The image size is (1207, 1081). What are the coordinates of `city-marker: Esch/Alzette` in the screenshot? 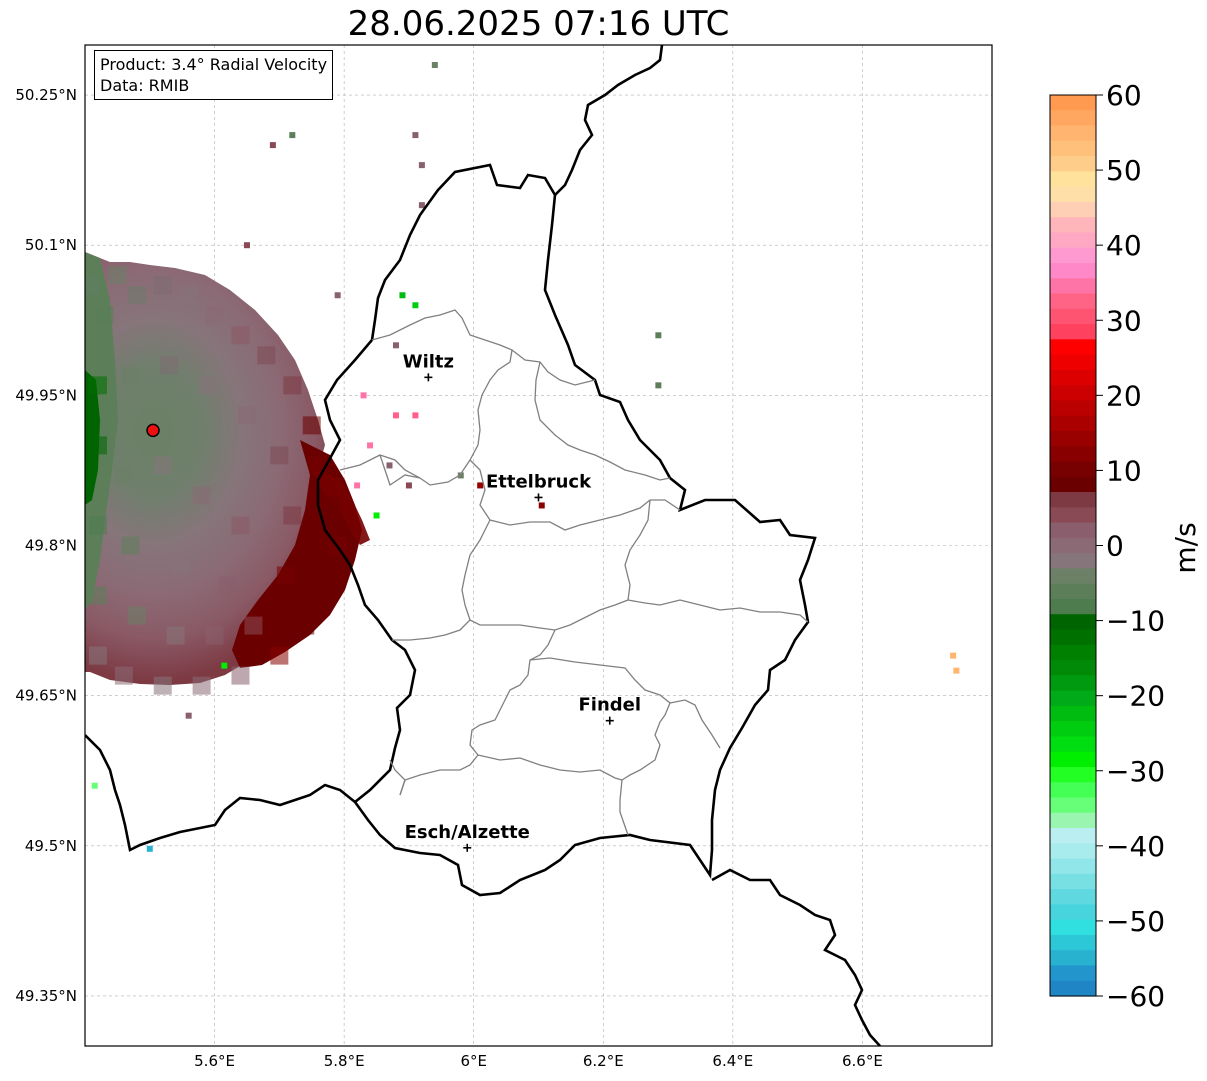 It's located at (467, 837).